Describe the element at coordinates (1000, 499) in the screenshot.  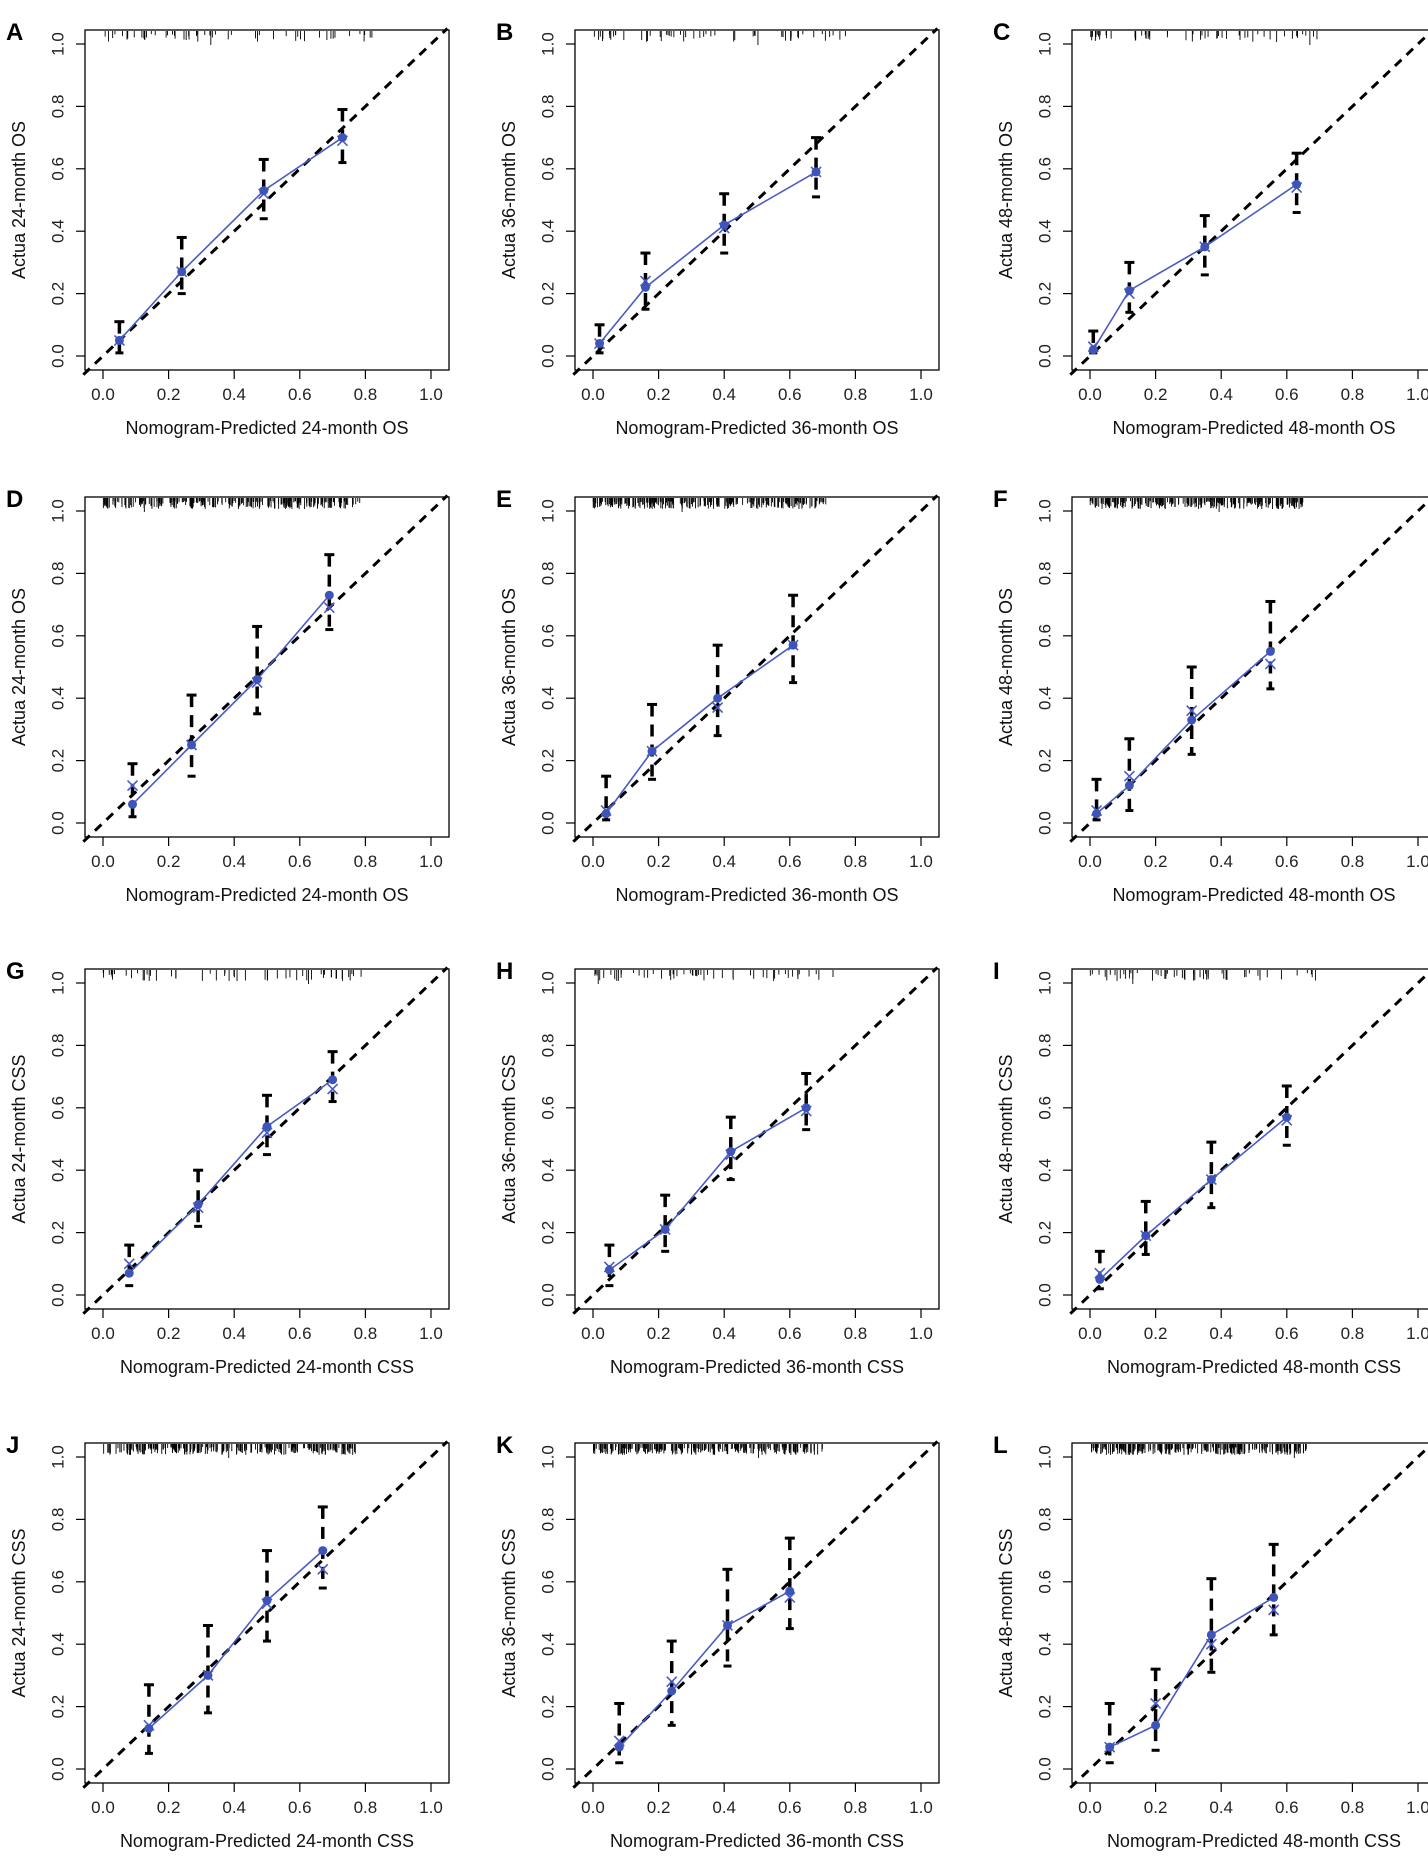
I see `panel-letter: F` at that location.